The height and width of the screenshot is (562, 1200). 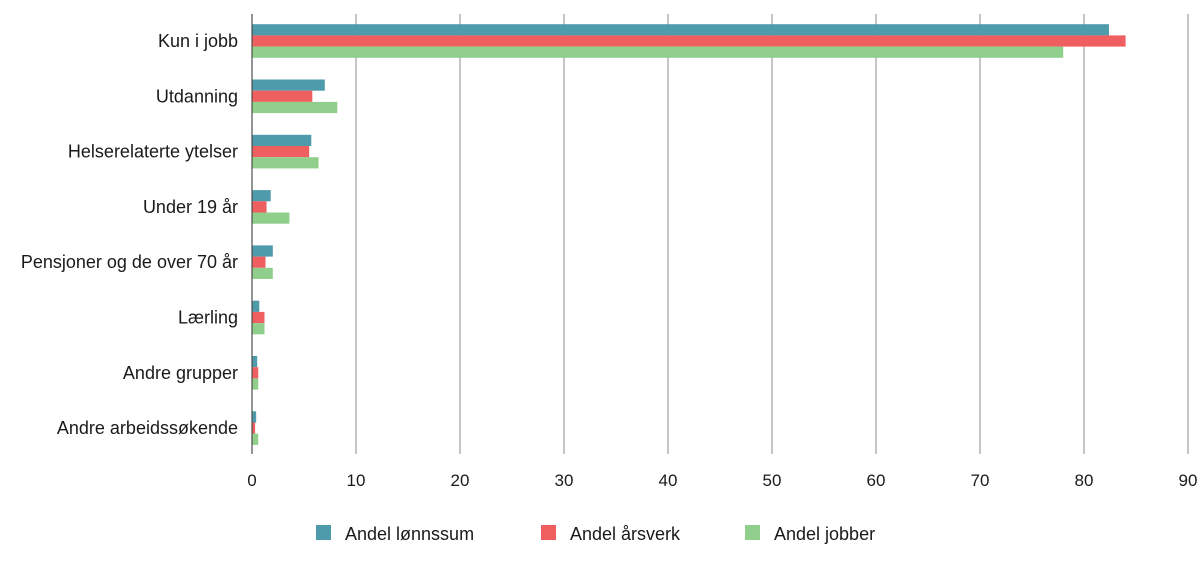 What do you see at coordinates (409, 534) in the screenshot?
I see `legend-label: Andel lønnssum` at bounding box center [409, 534].